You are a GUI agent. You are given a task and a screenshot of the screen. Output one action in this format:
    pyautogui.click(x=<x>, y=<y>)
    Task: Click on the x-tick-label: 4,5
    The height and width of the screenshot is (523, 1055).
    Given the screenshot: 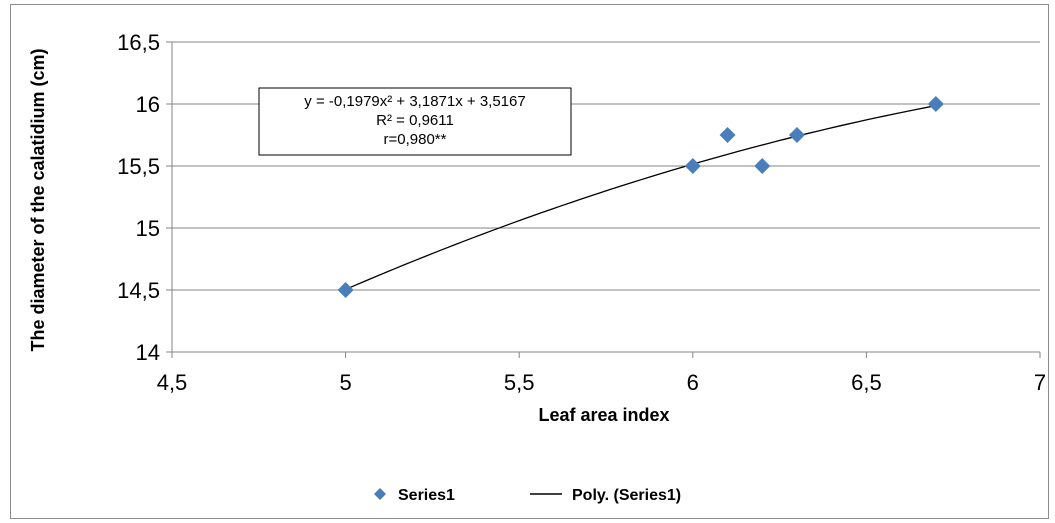 What is the action you would take?
    pyautogui.click(x=172, y=382)
    